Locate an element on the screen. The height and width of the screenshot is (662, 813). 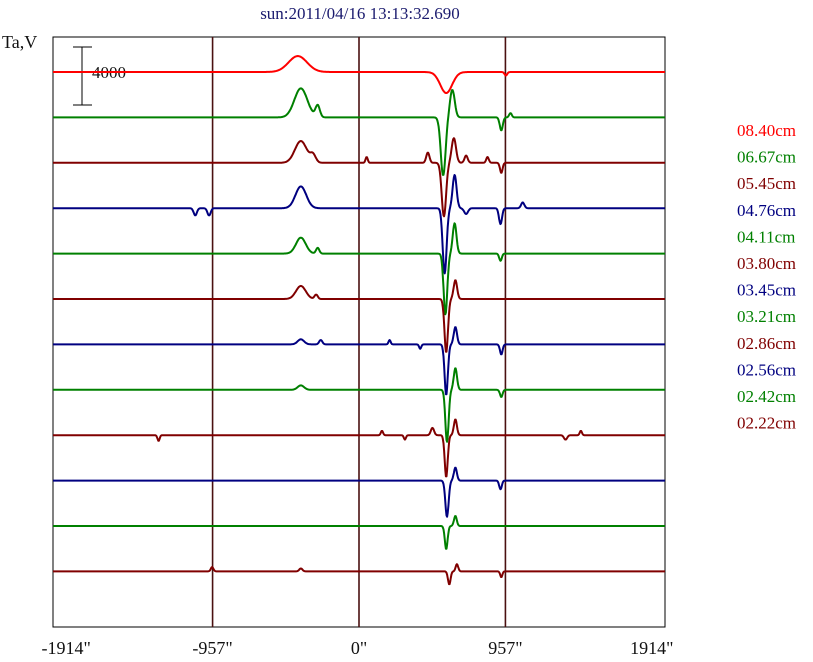
legend-entry: 03.45cm is located at coordinates (766, 290).